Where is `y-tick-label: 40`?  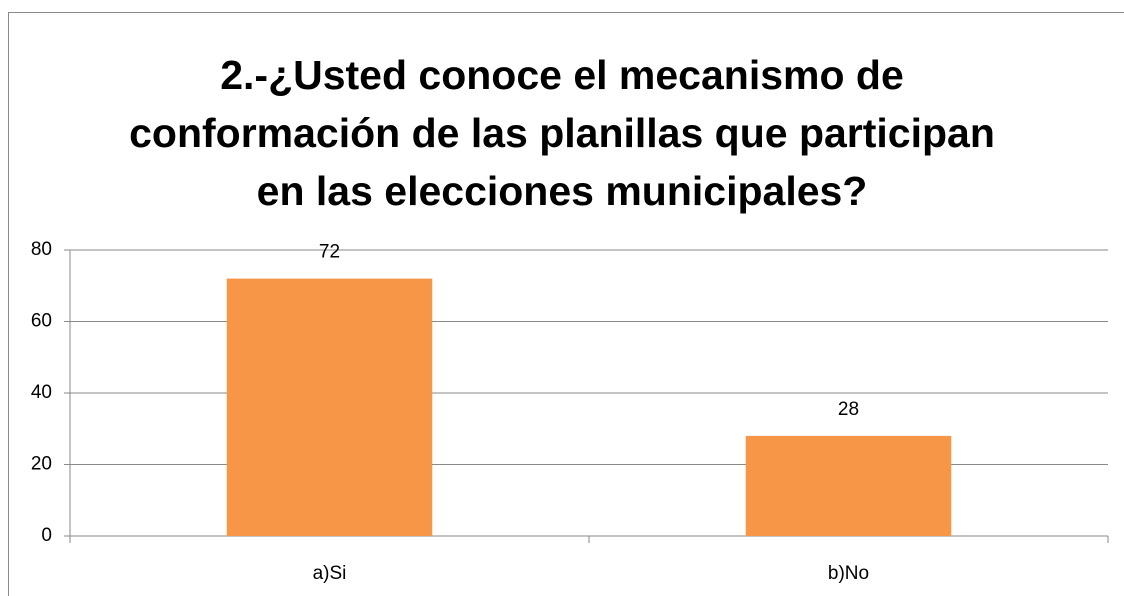
y-tick-label: 40 is located at coordinates (41, 392).